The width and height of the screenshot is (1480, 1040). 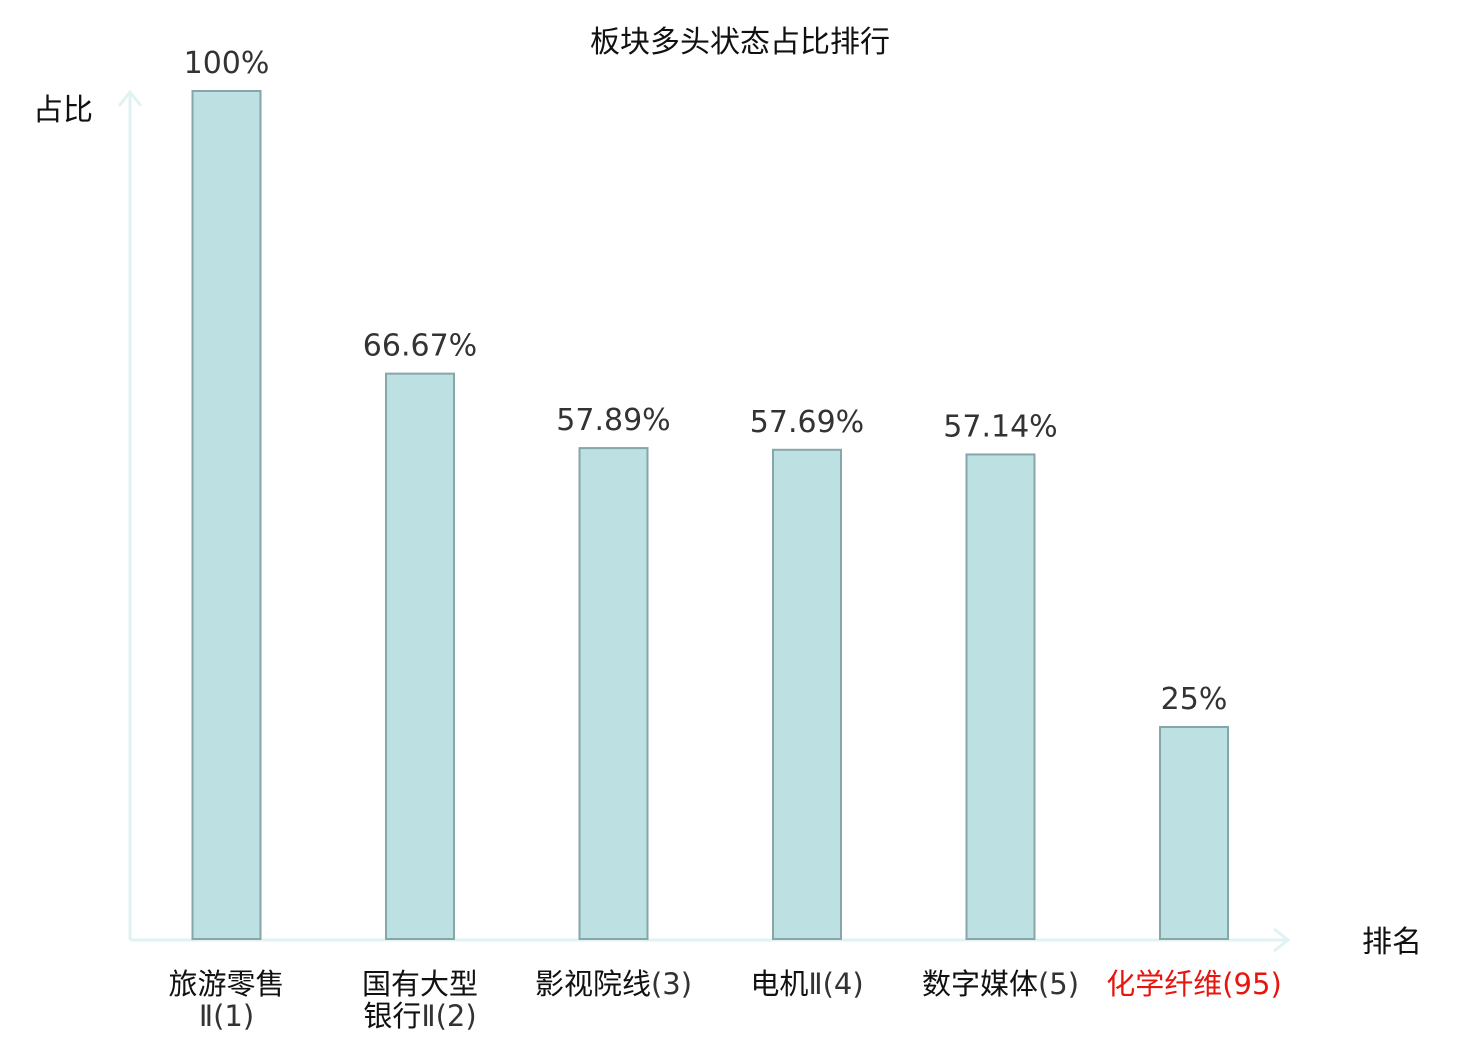 What do you see at coordinates (130, 98) in the screenshot?
I see `y-axis-arrow` at bounding box center [130, 98].